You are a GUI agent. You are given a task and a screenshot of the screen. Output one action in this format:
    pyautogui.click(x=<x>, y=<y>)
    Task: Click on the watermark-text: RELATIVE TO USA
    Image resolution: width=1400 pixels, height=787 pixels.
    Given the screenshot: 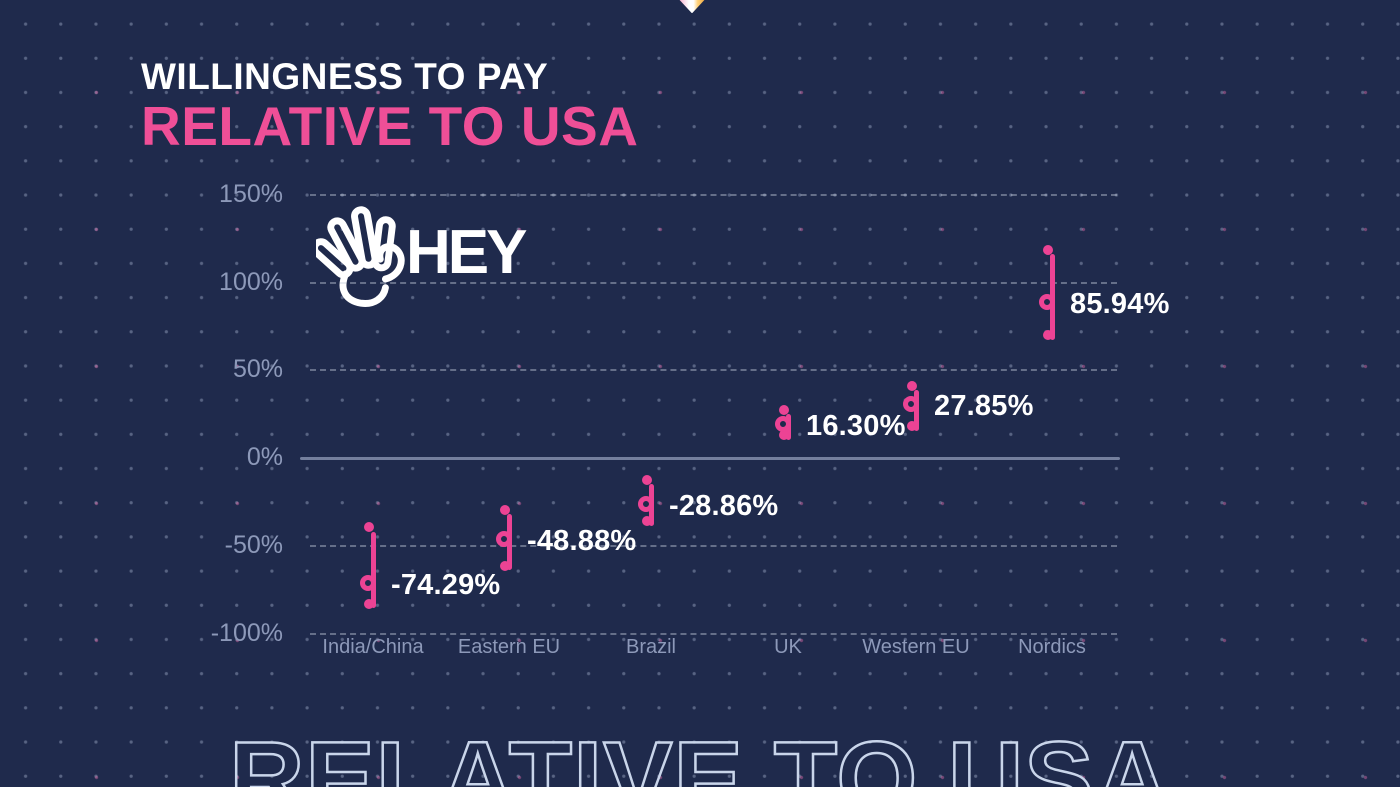 What is the action you would take?
    pyautogui.click(x=699, y=753)
    